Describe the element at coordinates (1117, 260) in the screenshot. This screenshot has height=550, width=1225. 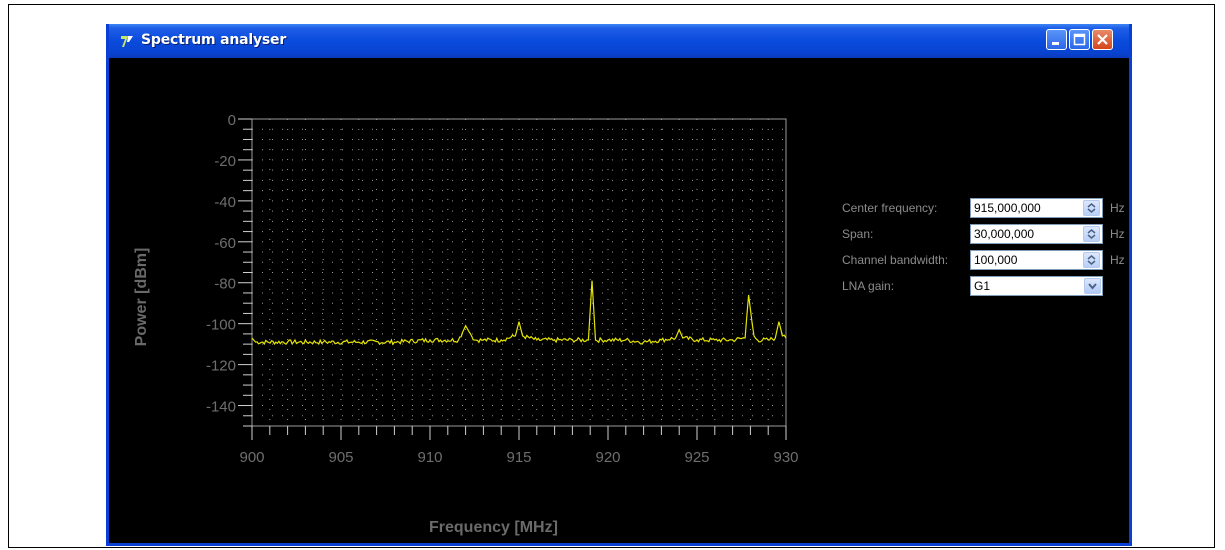
I see `channel-bandwidth-unit: Hz` at that location.